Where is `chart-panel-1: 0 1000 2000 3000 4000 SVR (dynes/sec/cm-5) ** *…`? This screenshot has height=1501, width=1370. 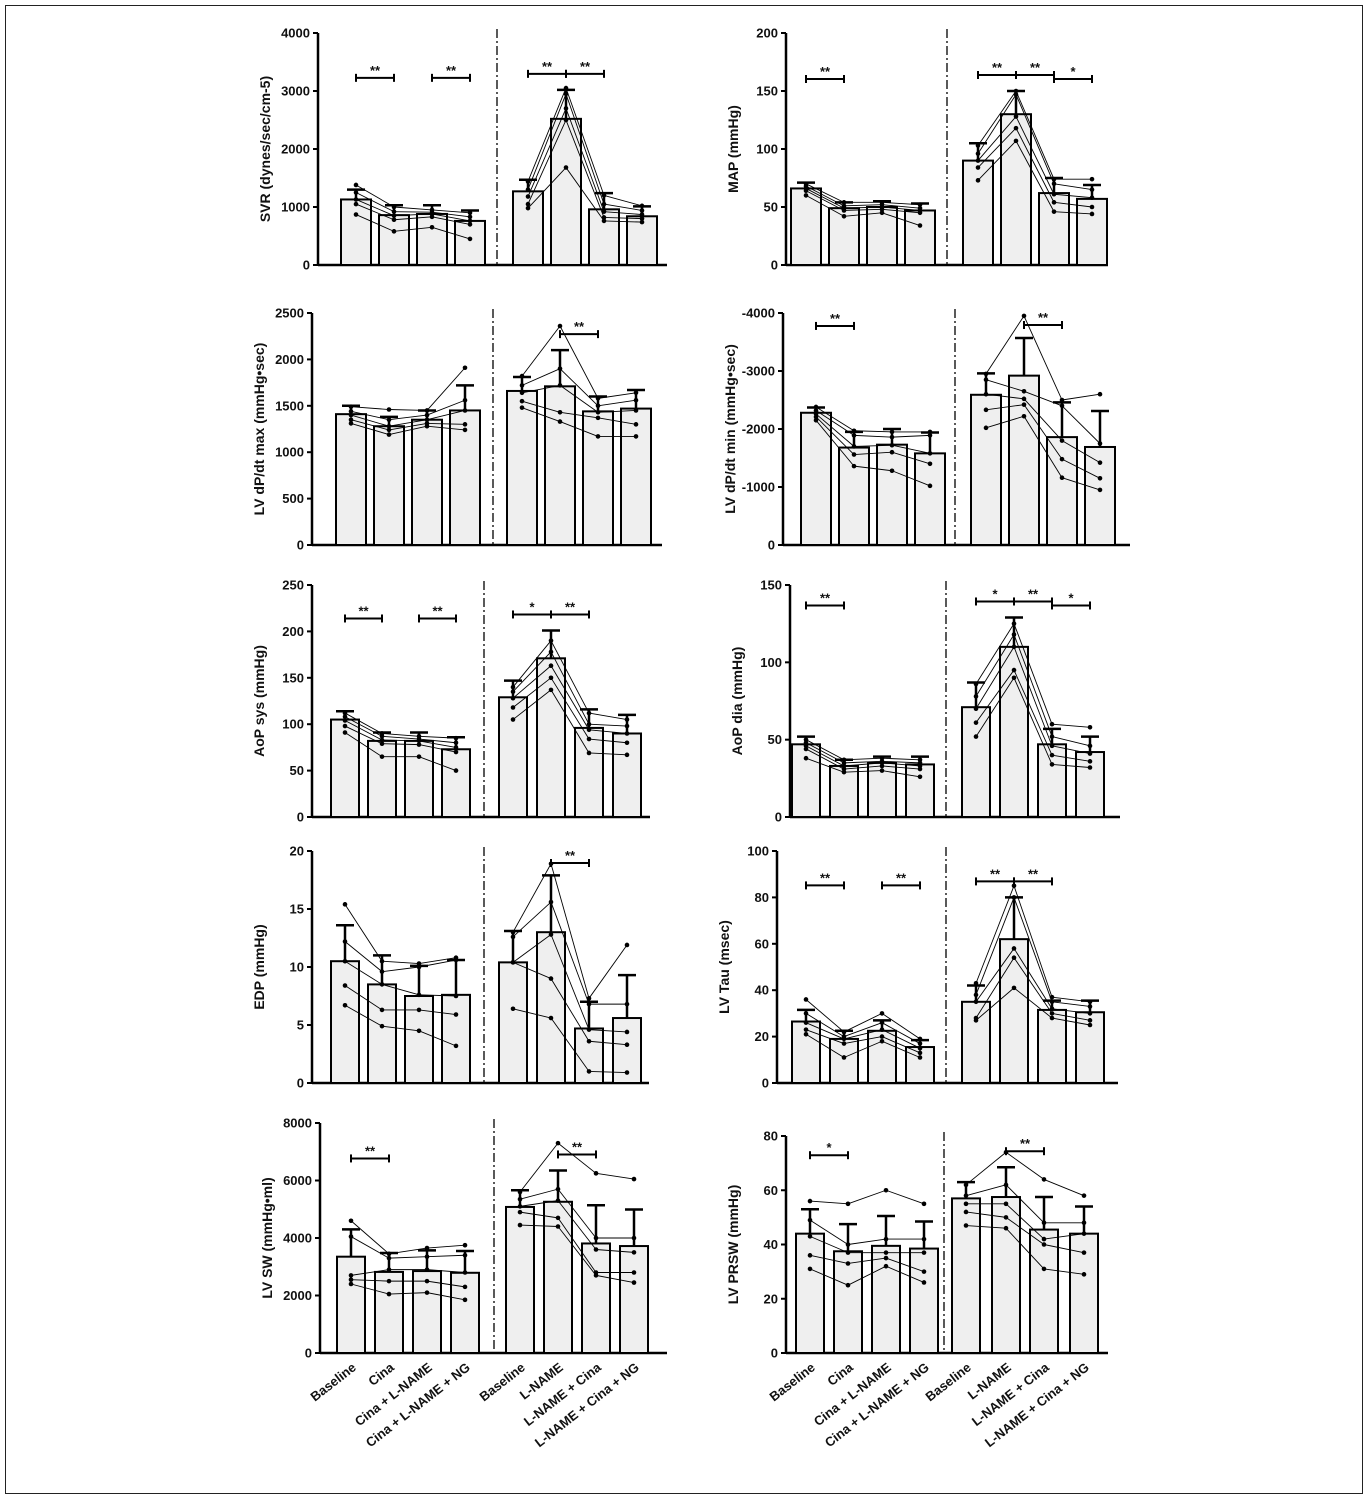 chart-panel-1: 0 1000 2000 3000 4000 SVR (dynes/sec/cm-5) ** *… is located at coordinates (462, 149).